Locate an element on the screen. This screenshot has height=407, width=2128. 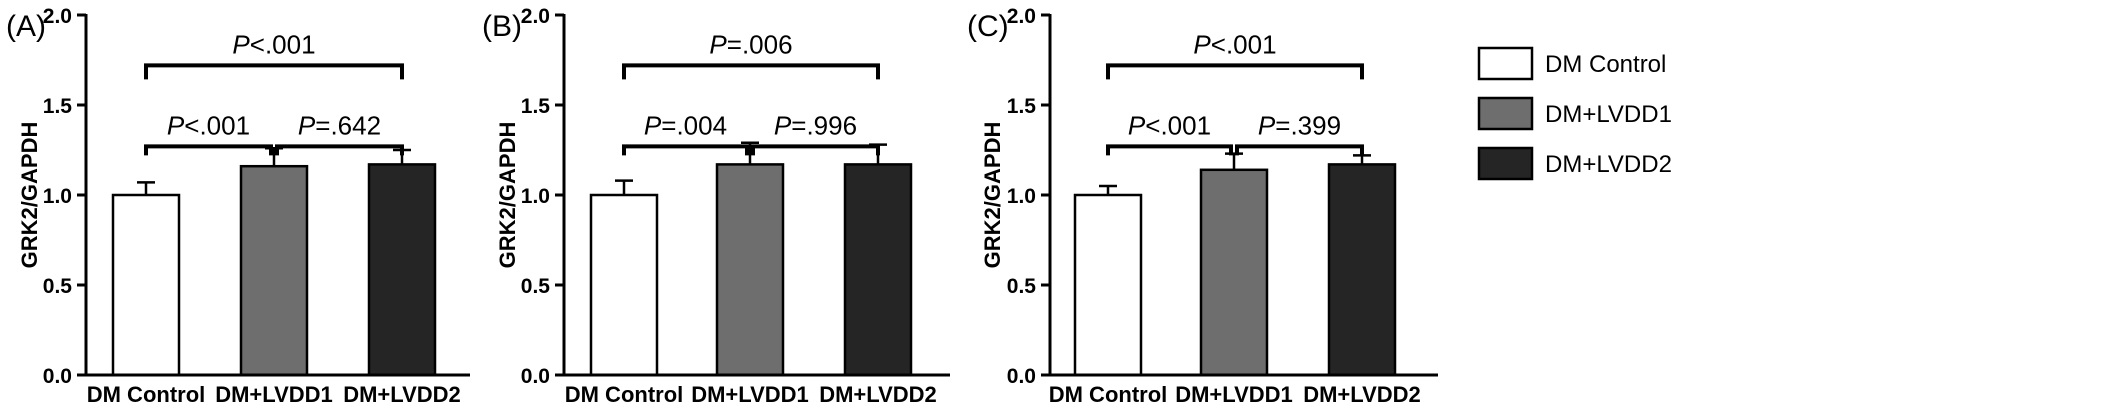
panel-label: (C) is located at coordinates (988, 26).